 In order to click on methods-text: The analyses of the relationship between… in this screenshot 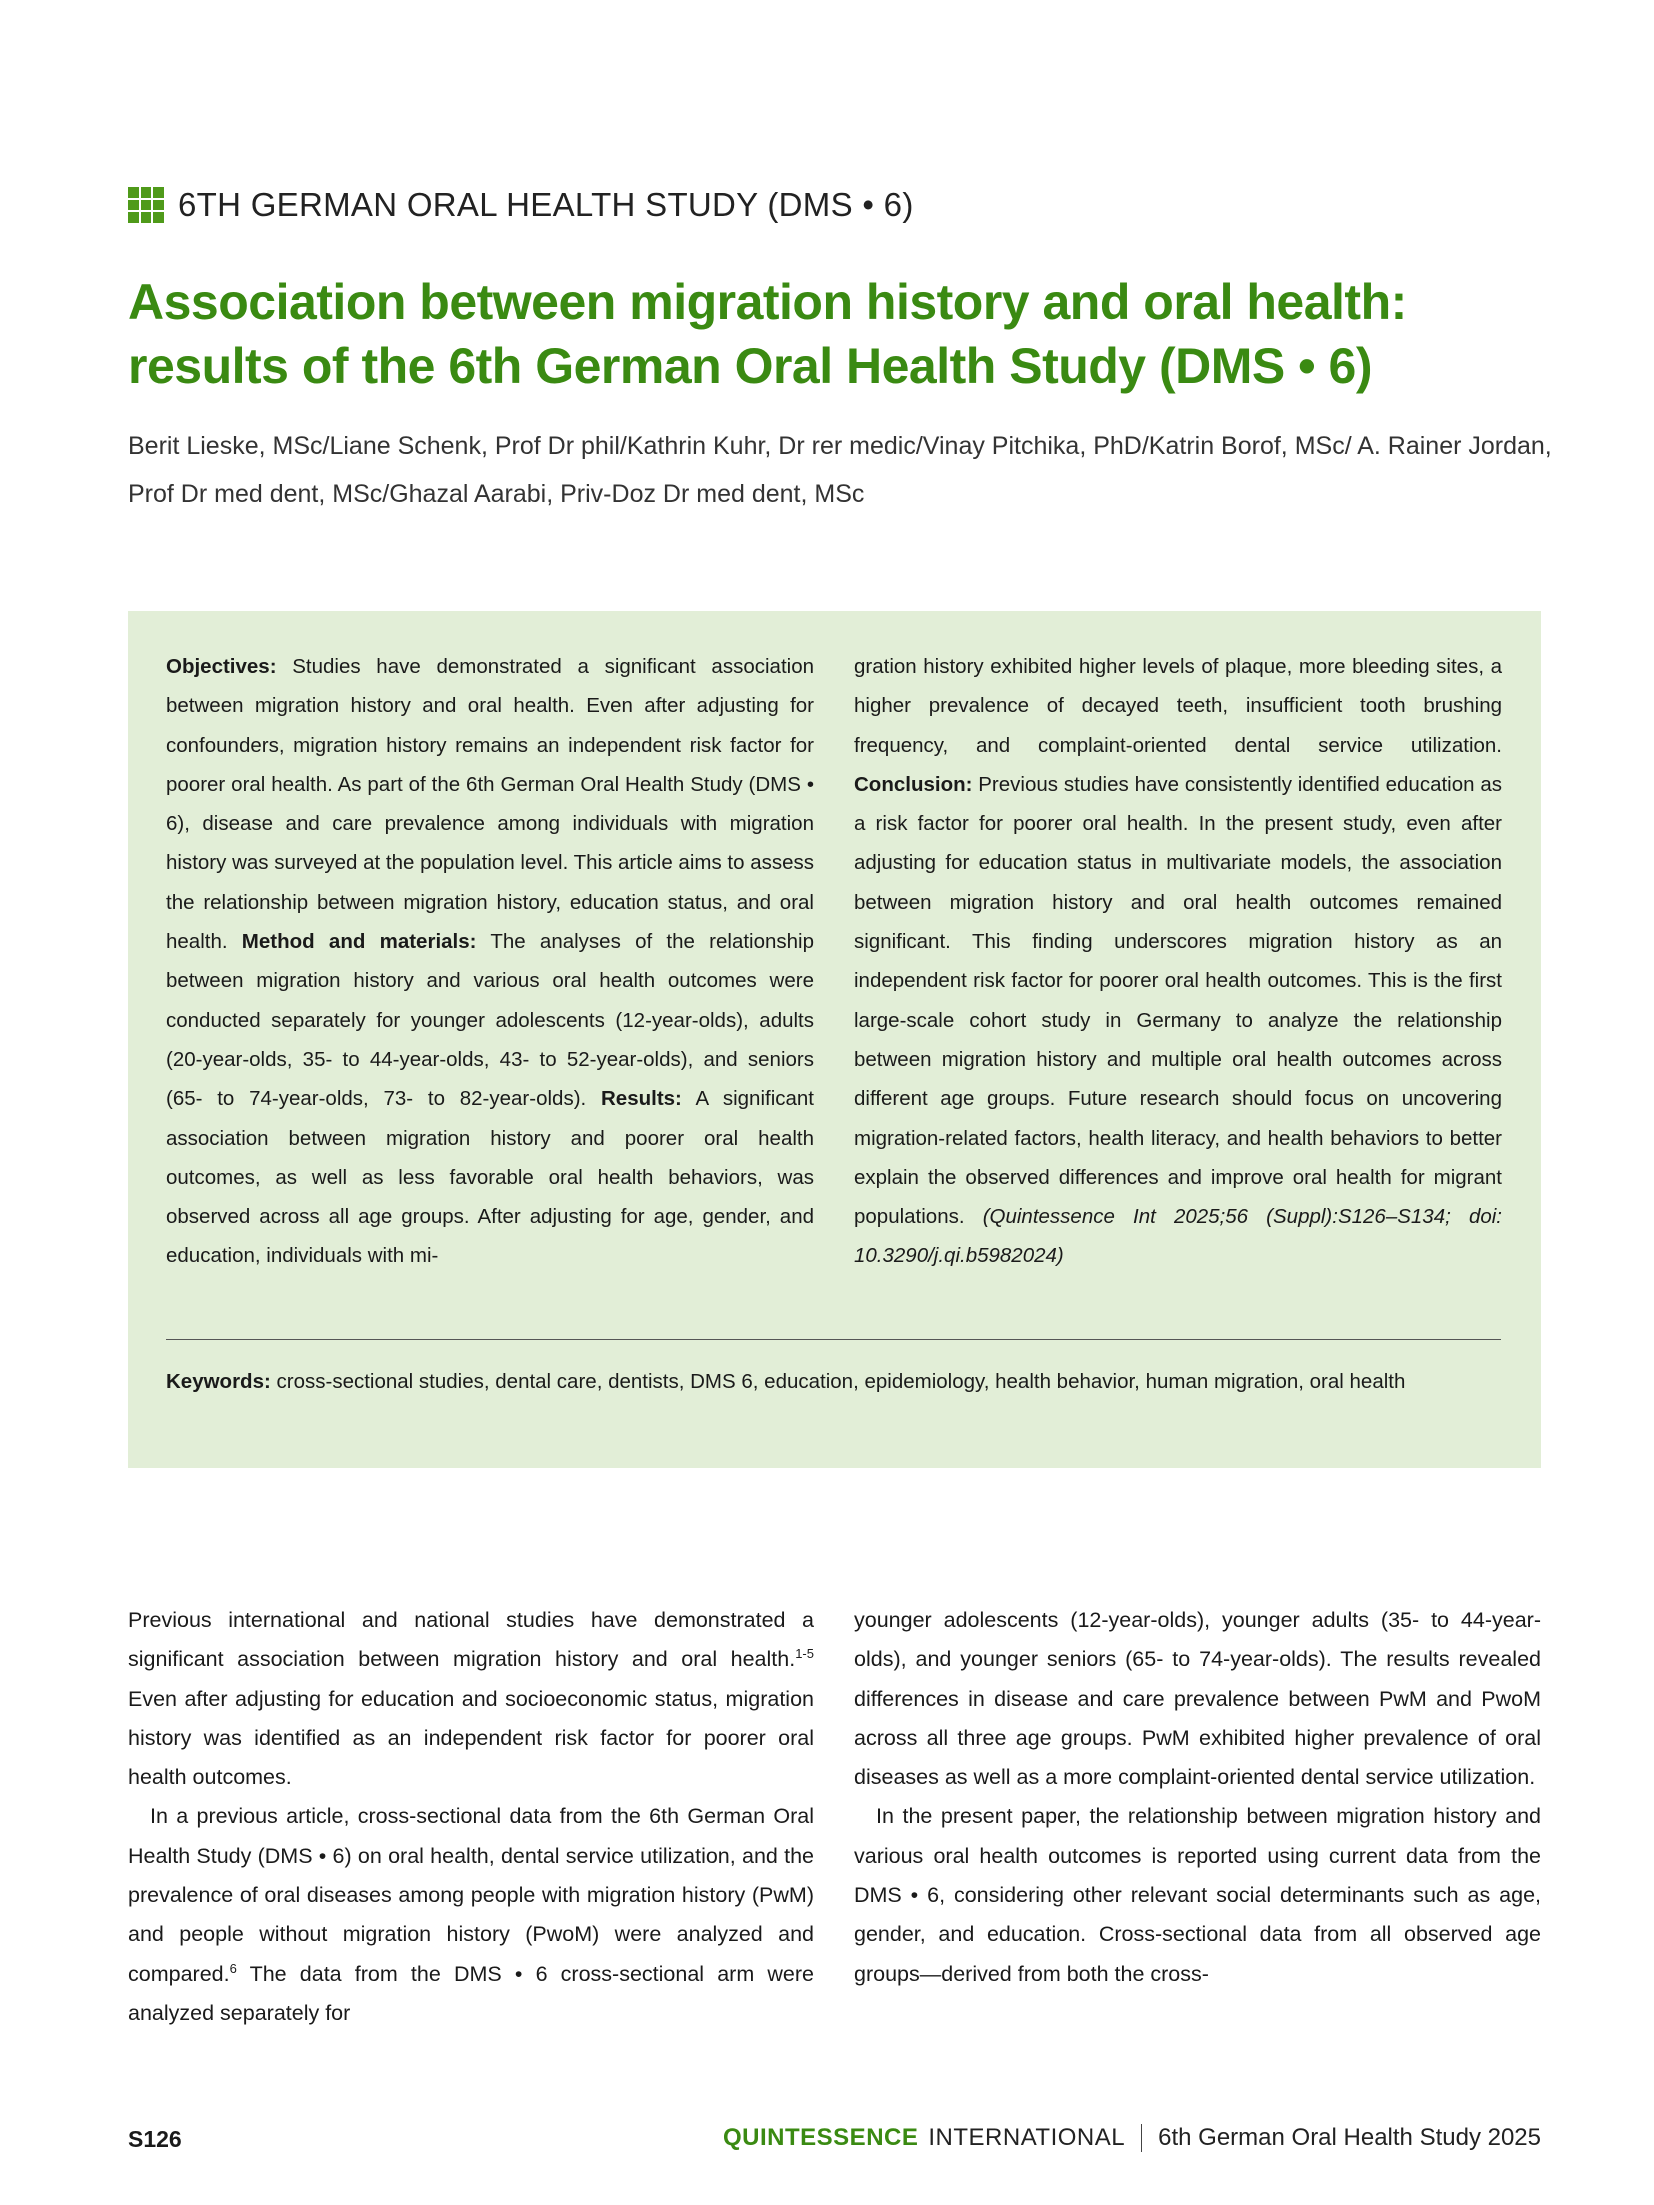, I will do `click(490, 1020)`.